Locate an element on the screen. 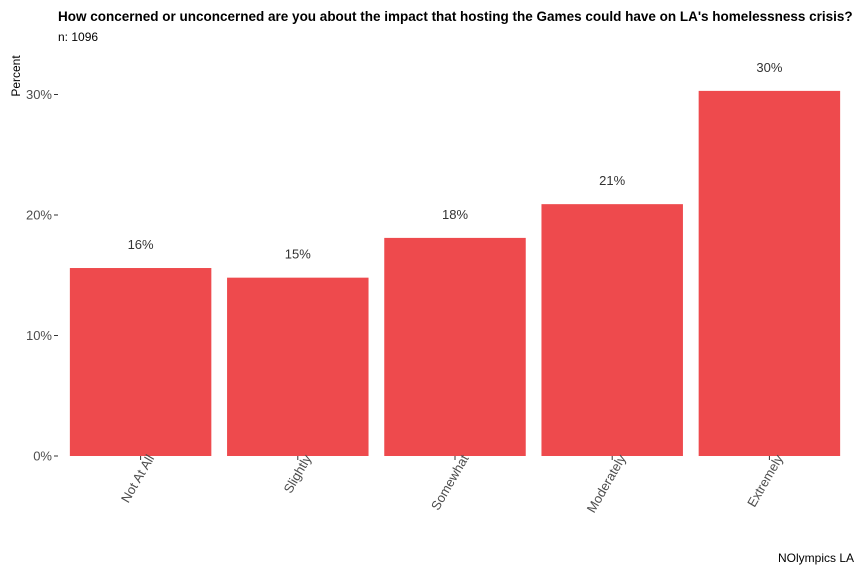  data-label: 30% is located at coordinates (769, 67).